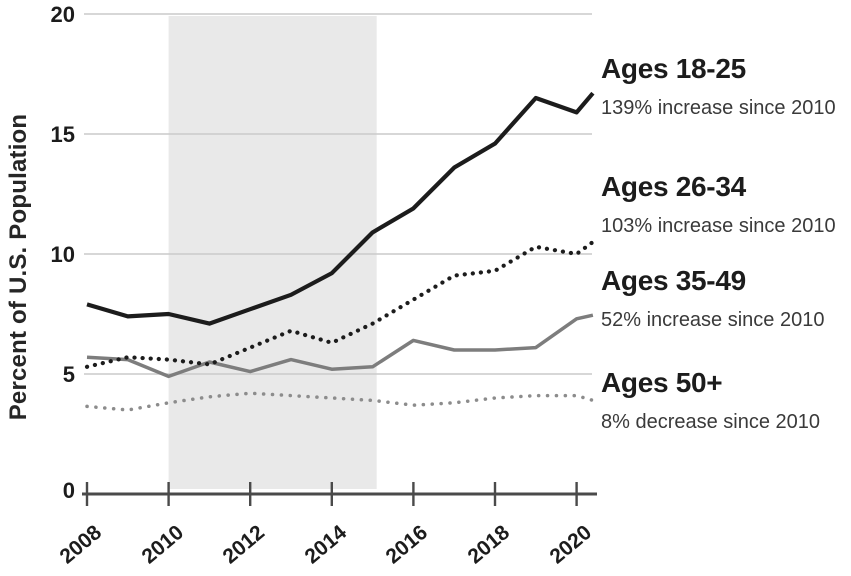 This screenshot has width=851, height=576. I want to click on legend-ages-18-25: Ages 18-25 139% increase since 2010, so click(726, 87).